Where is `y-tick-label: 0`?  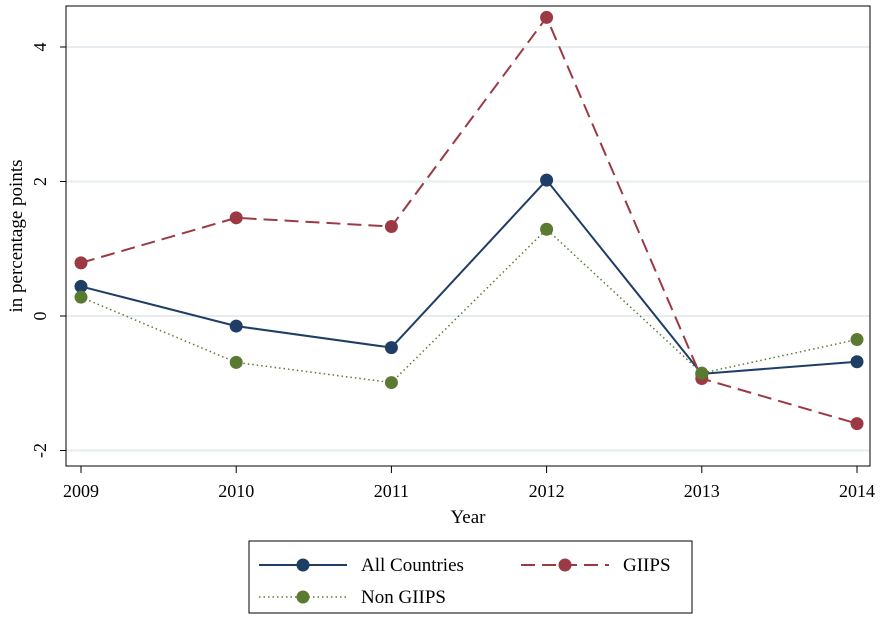
y-tick-label: 0 is located at coordinates (40, 316).